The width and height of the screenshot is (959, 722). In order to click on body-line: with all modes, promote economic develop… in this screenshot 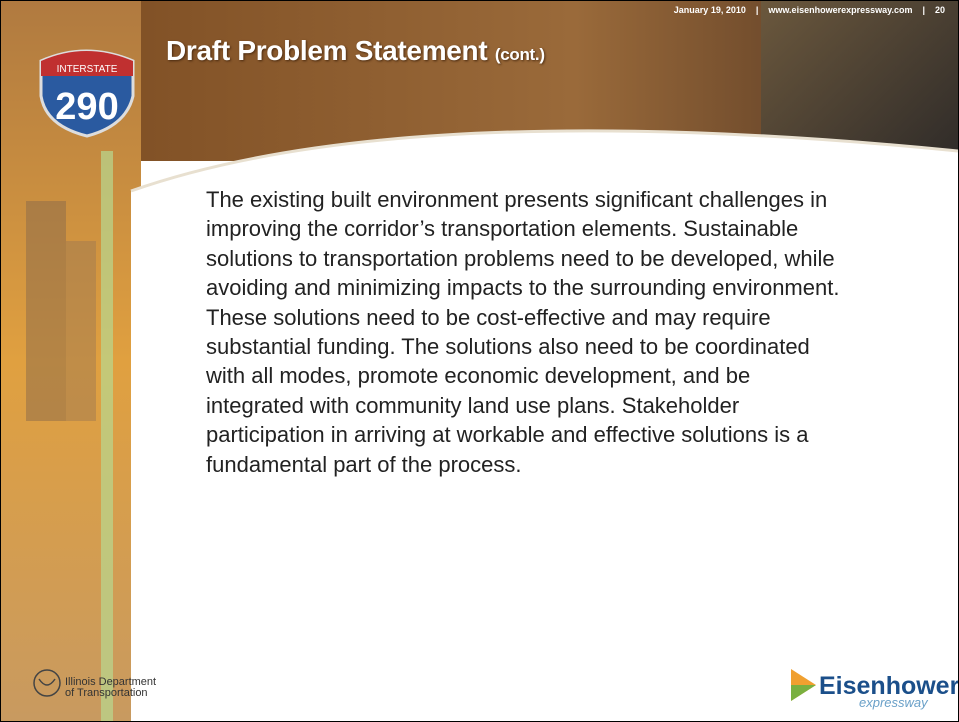, I will do `click(478, 376)`.